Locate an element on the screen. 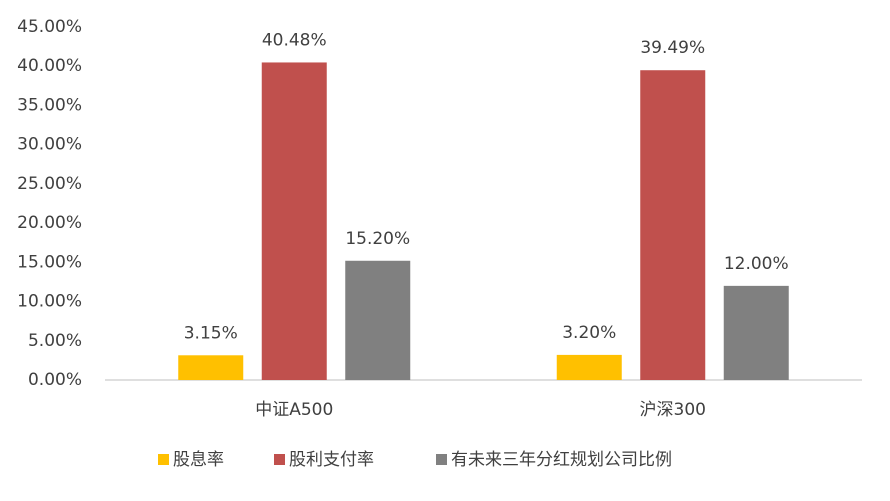  legend-label: 股利支付率 is located at coordinates (331, 460).